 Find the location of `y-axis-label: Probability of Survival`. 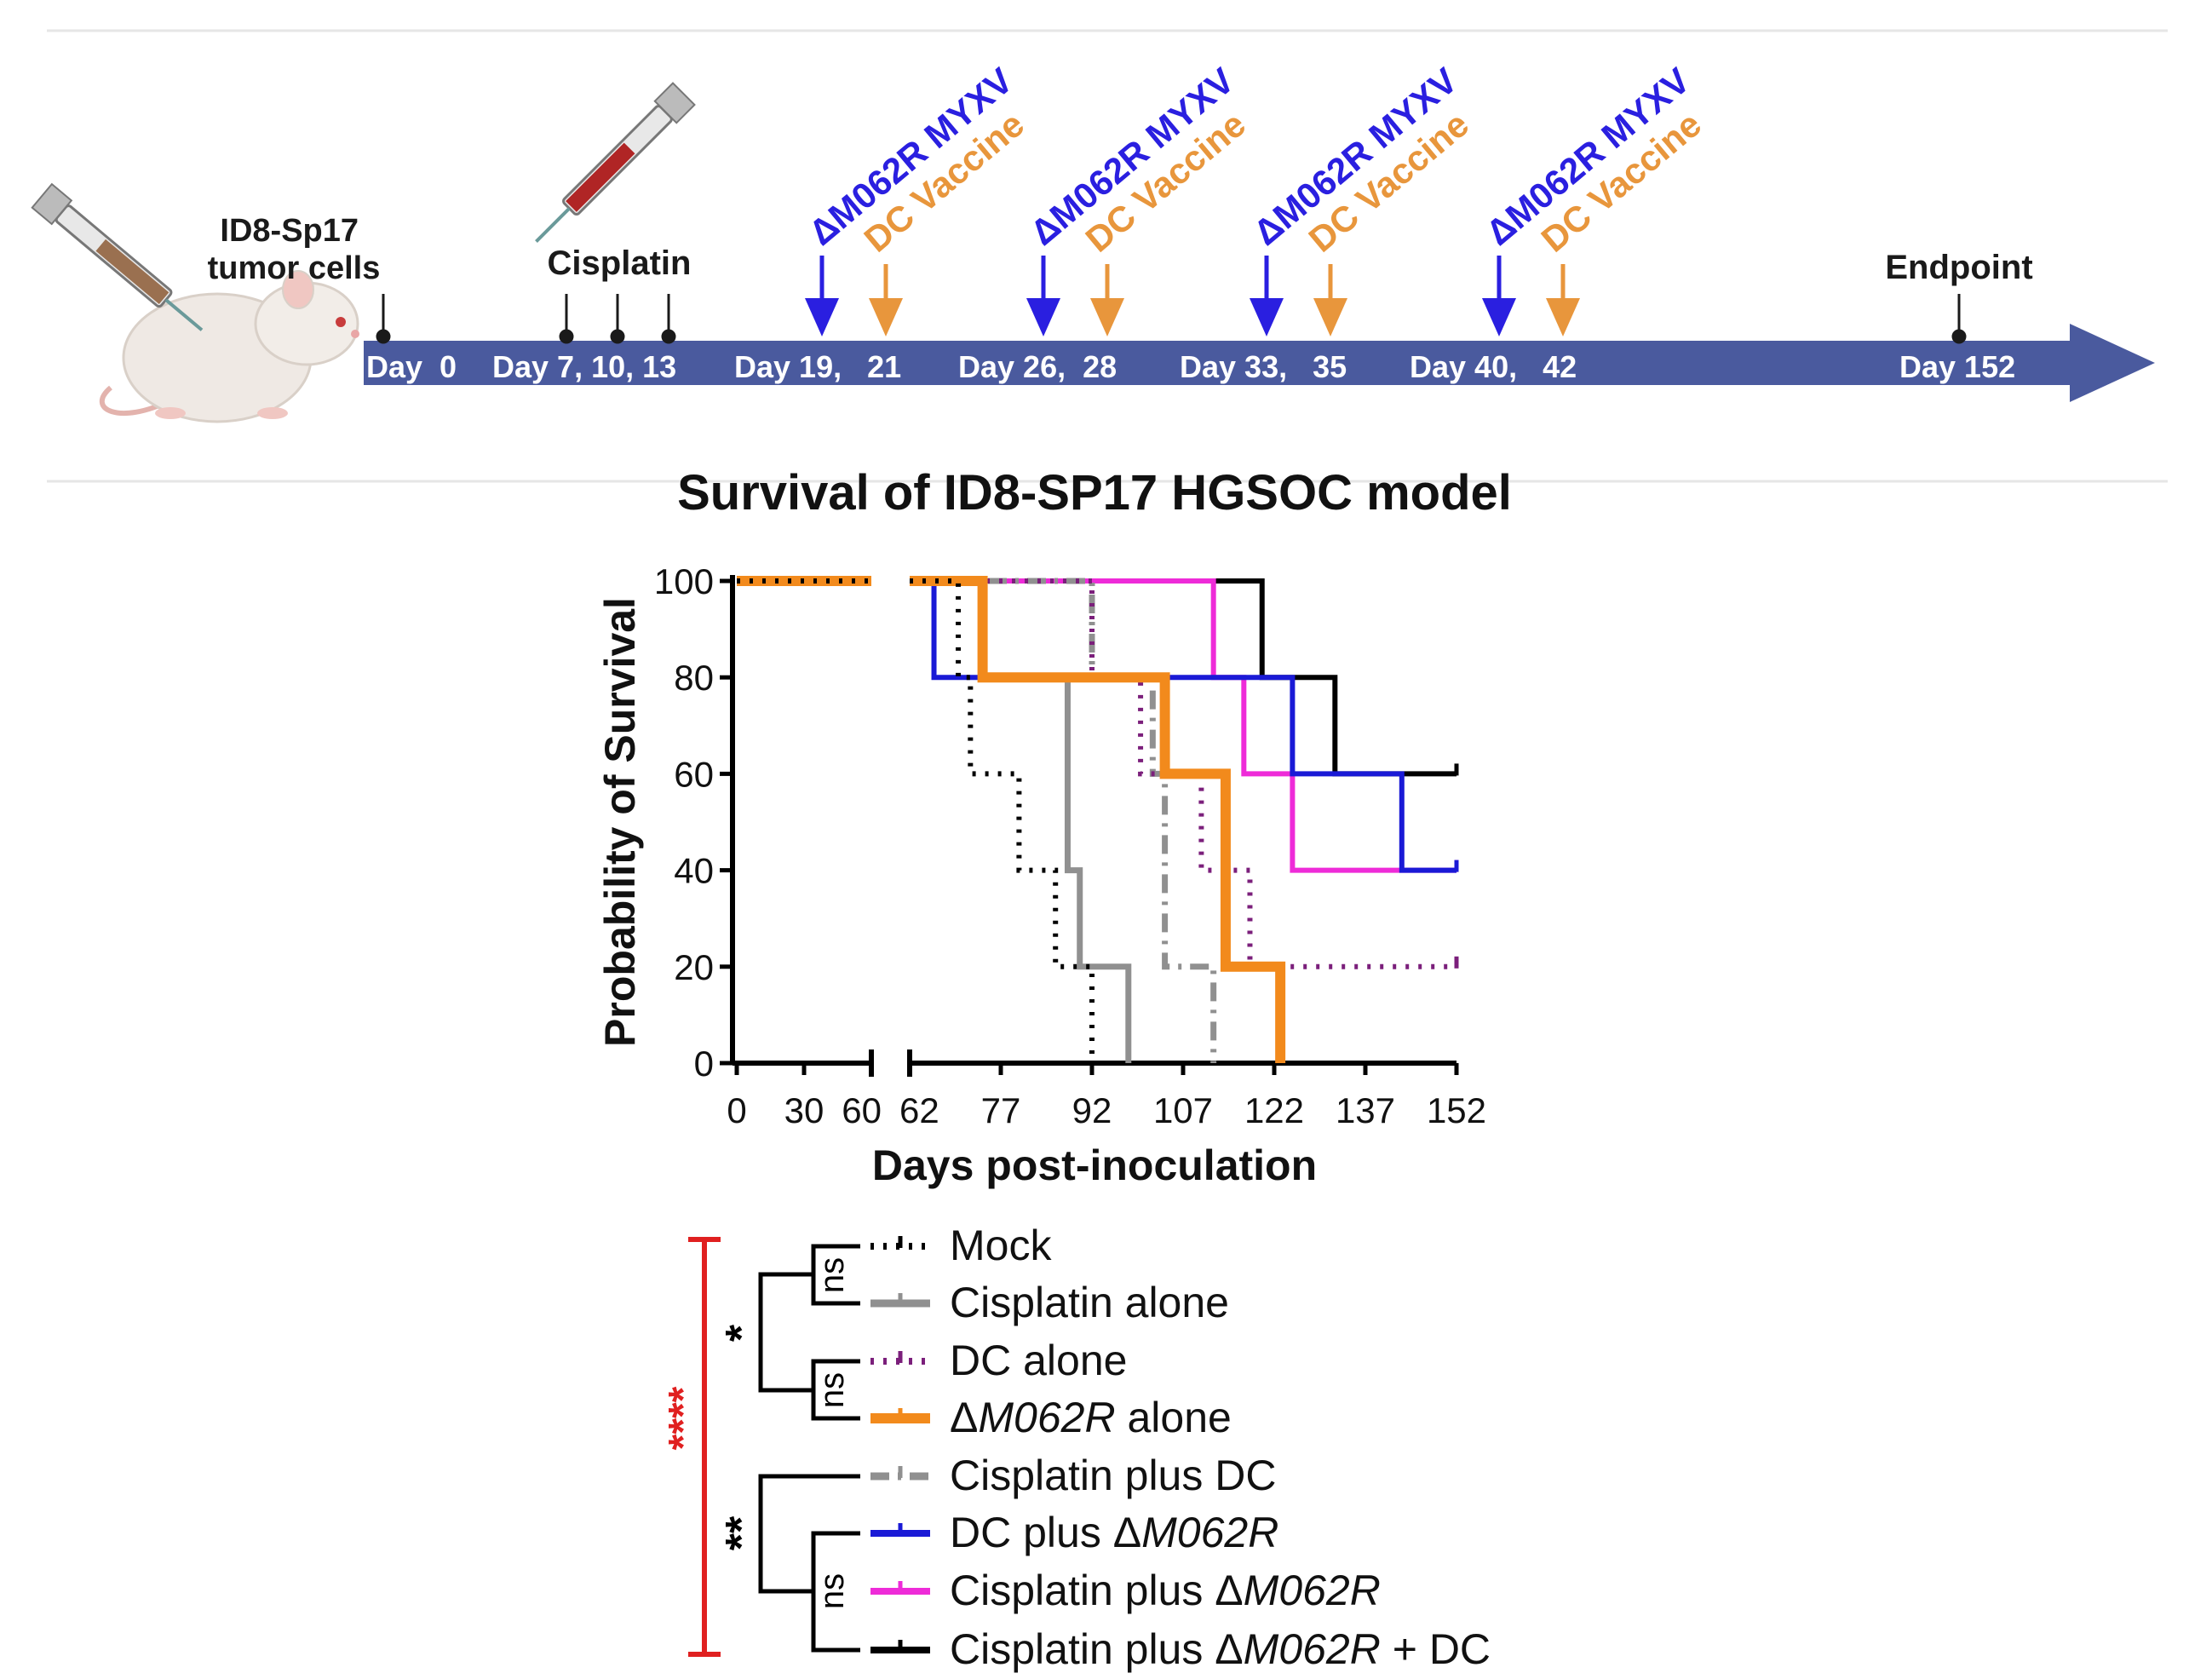

y-axis-label: Probability of Survival is located at coordinates (620, 822).